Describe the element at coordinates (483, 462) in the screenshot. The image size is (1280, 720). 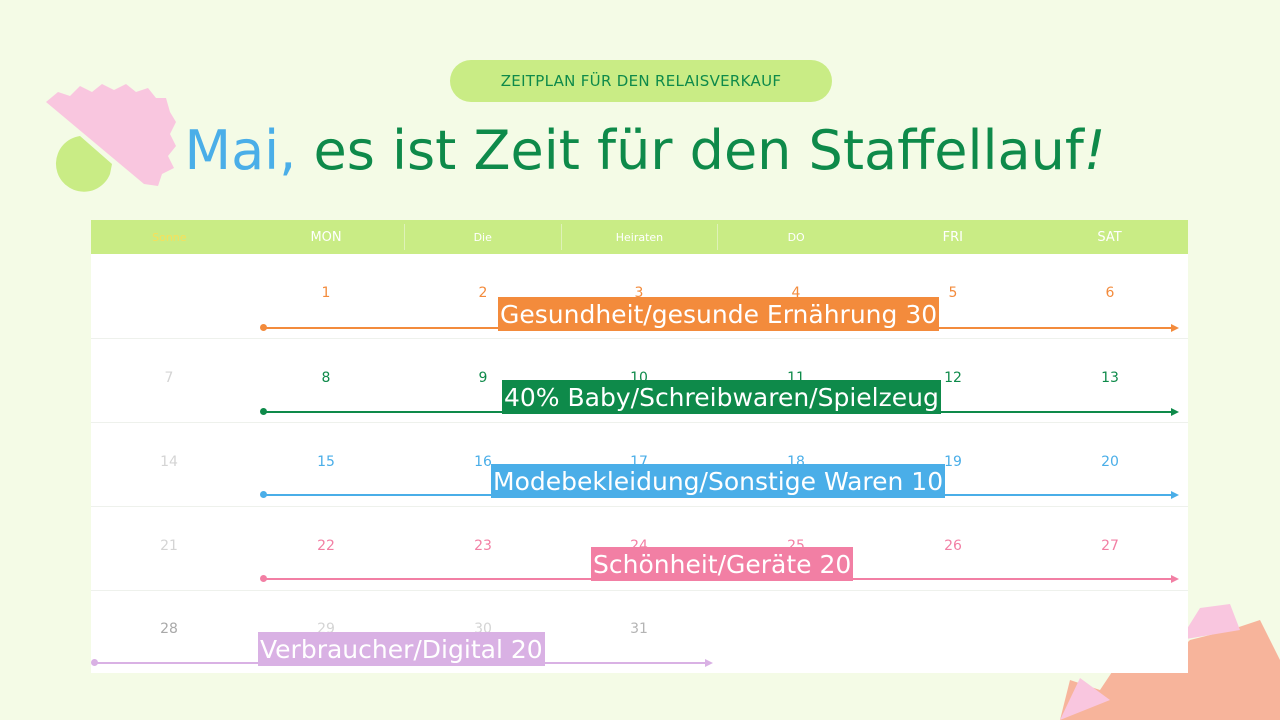
I see `day-number: 16` at that location.